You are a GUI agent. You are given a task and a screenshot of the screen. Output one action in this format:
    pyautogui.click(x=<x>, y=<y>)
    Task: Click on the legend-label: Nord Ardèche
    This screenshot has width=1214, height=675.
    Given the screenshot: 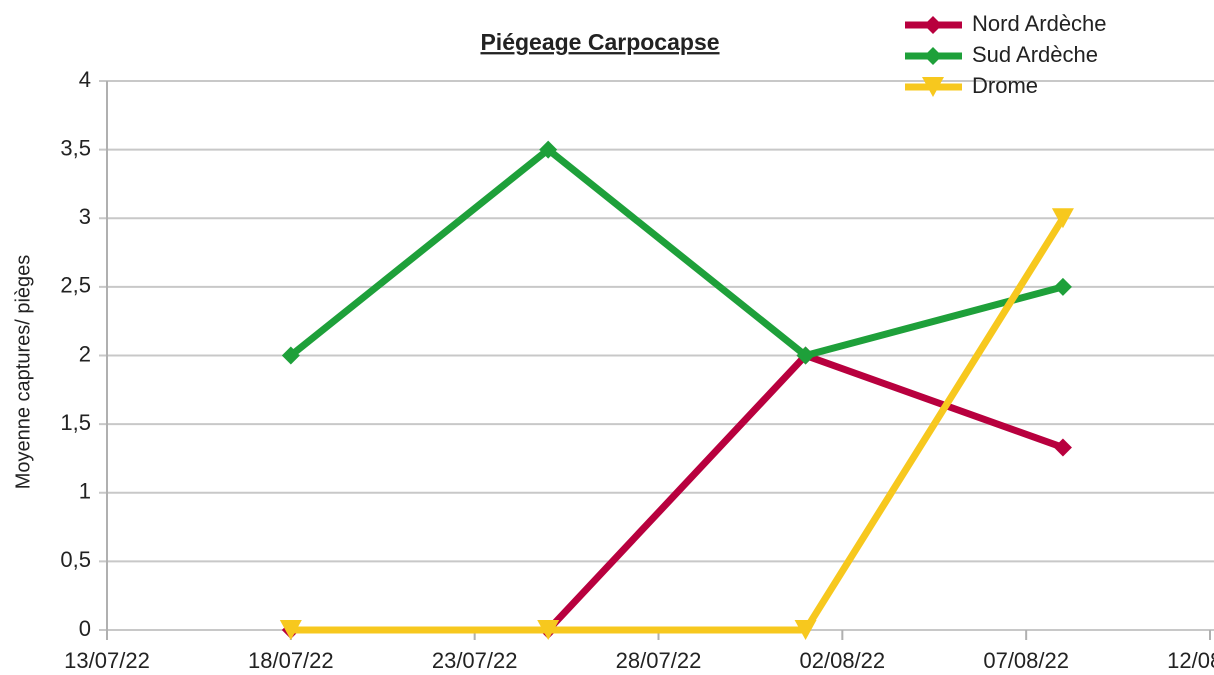 What is the action you would take?
    pyautogui.click(x=1039, y=23)
    